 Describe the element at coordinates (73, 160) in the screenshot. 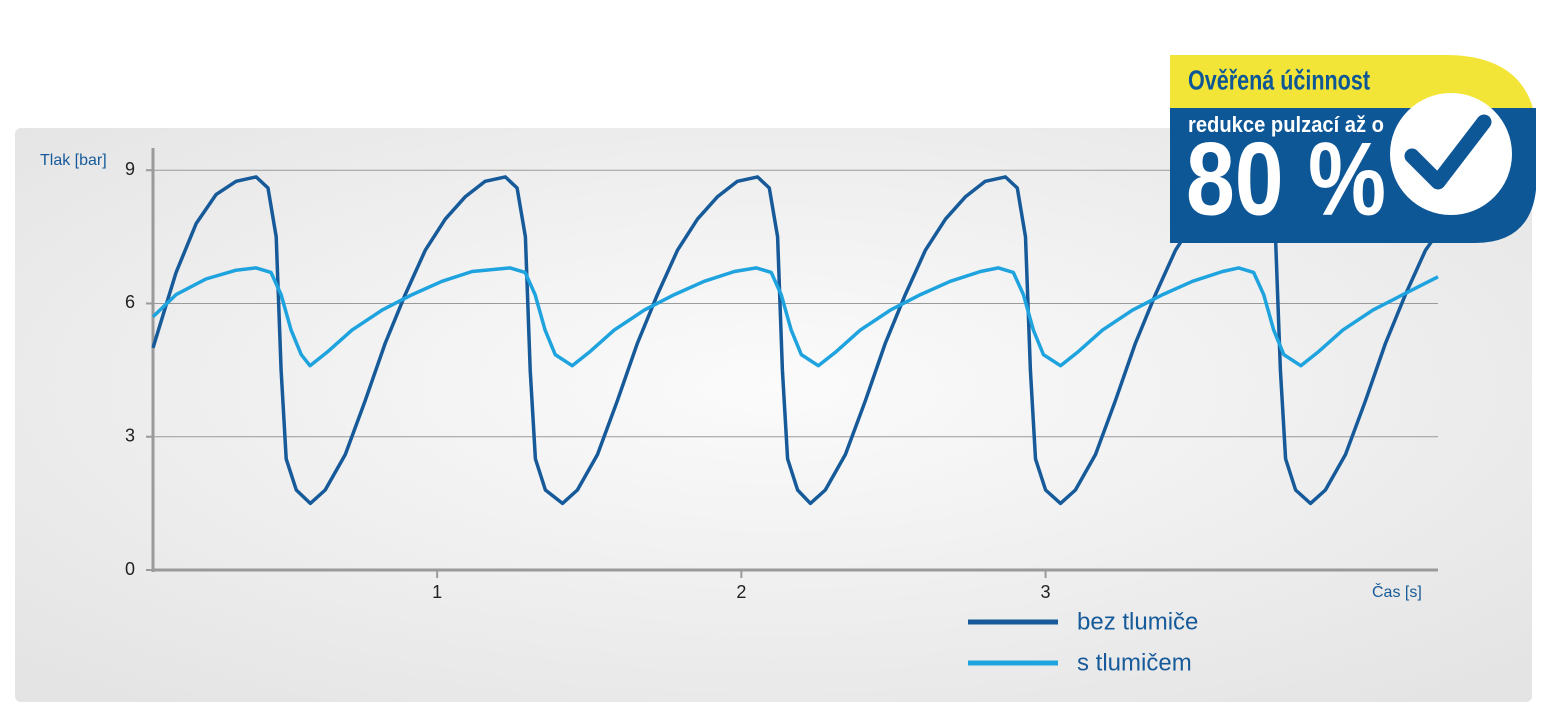

I see `y-axis-label: Tlak [bar]` at that location.